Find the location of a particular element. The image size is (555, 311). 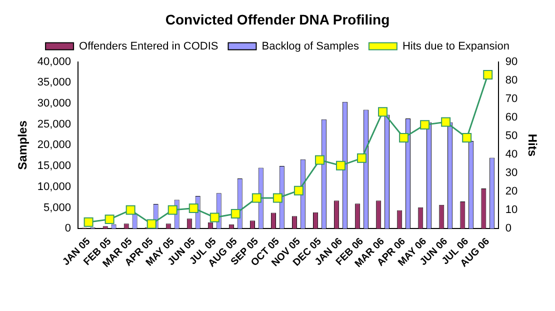

y2-tick-label: 10 is located at coordinates (511, 210).